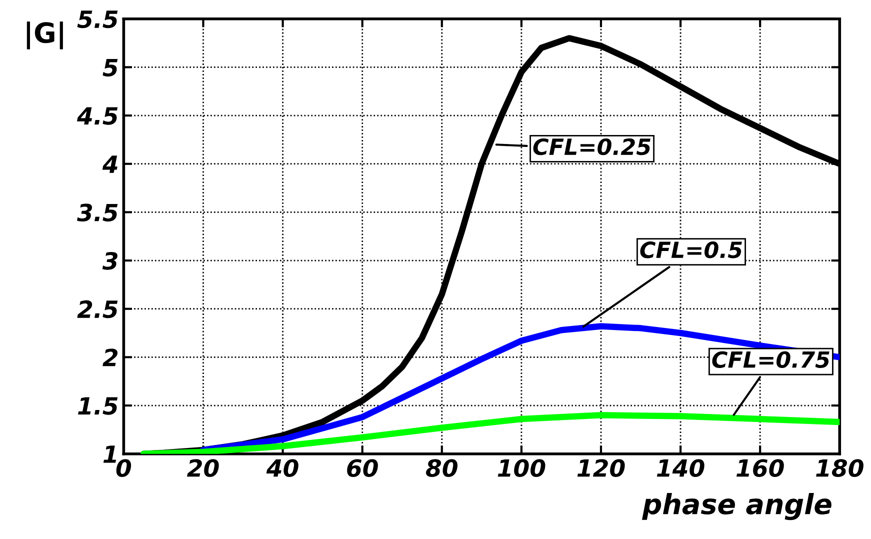 Image resolution: width=871 pixels, height=539 pixels. I want to click on y-tick-label: 3, so click(110, 261).